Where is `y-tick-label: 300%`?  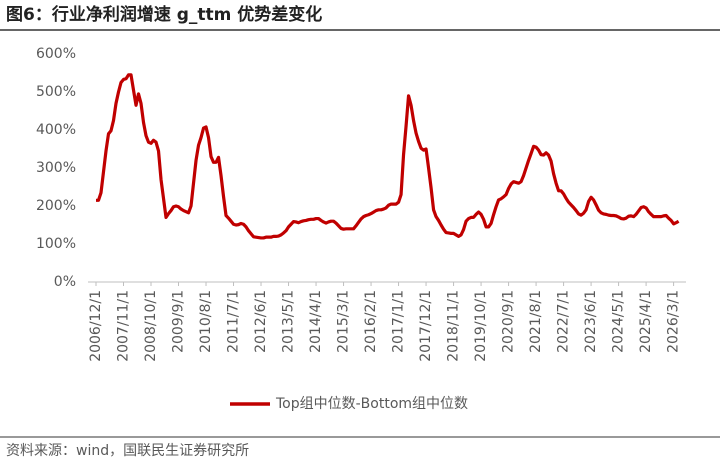 y-tick-label: 300% is located at coordinates (56, 168).